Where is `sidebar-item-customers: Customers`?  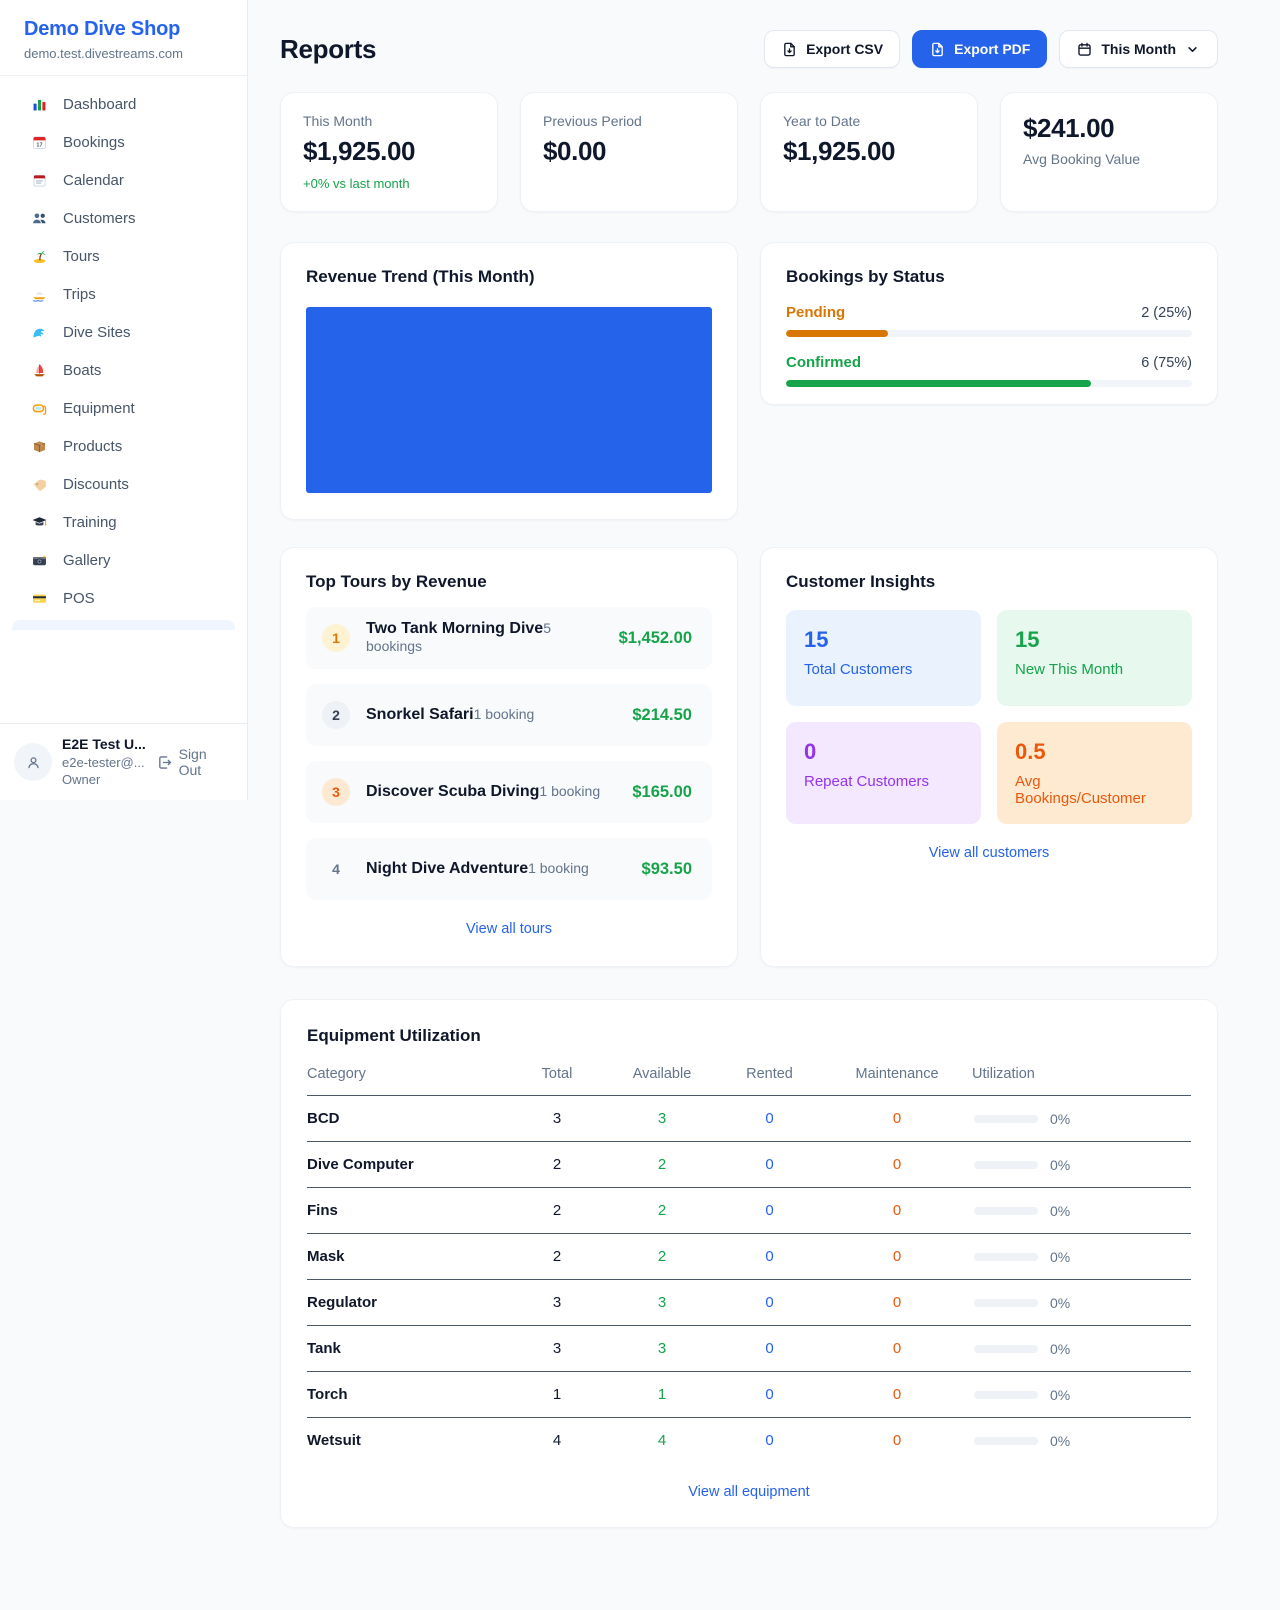 sidebar-item-customers: Customers is located at coordinates (123, 218).